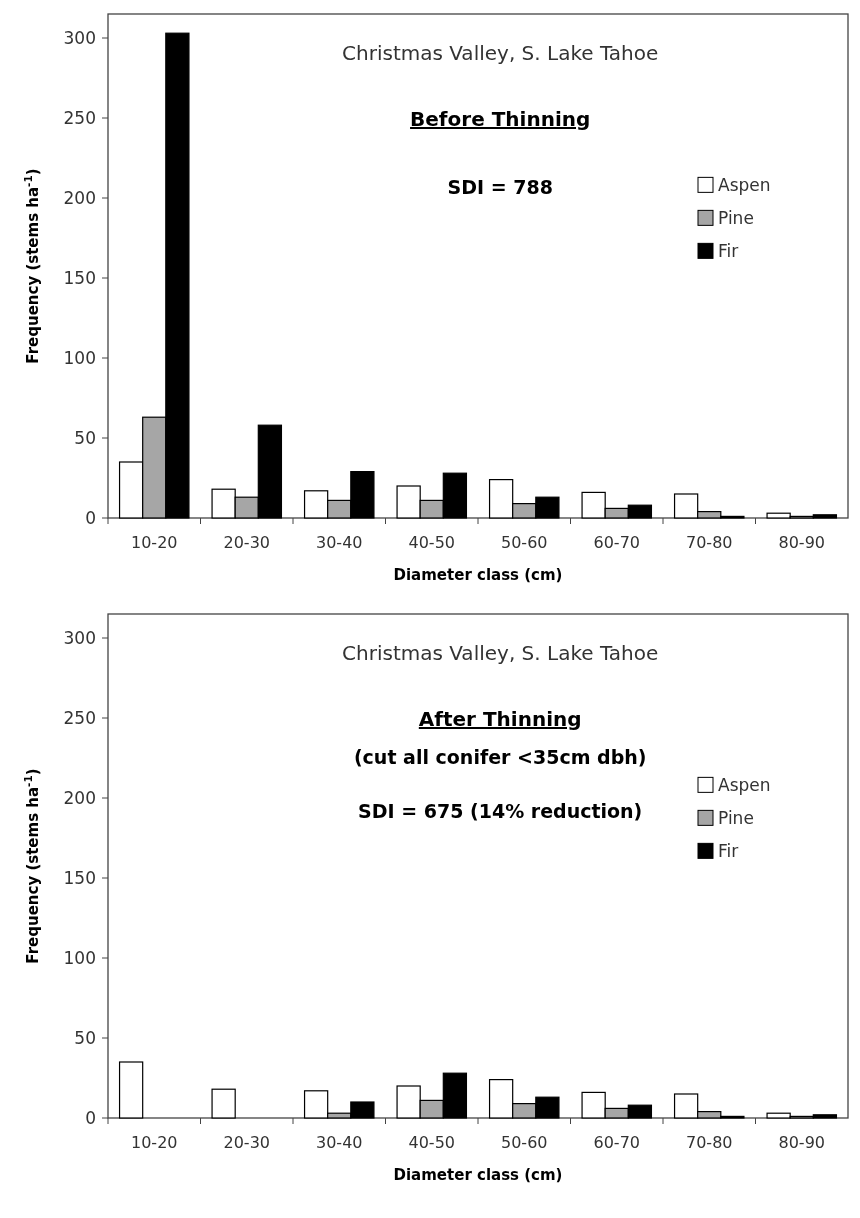 The height and width of the screenshot is (1218, 860). I want to click on annotation: SDI = 675 (14% reduction), so click(500, 811).